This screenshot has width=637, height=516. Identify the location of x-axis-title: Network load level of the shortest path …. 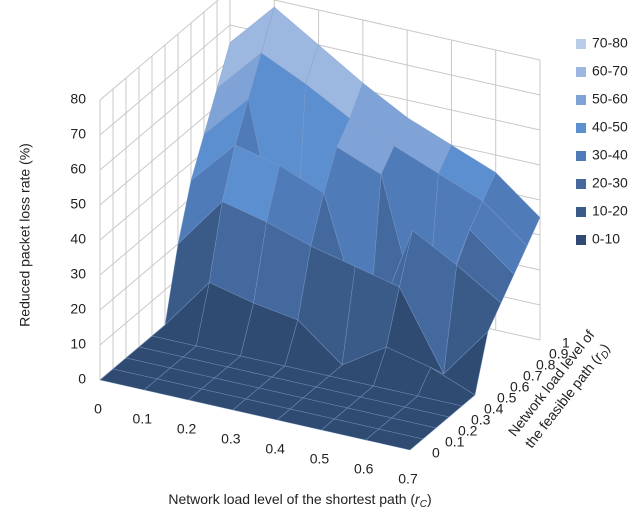
(299, 500).